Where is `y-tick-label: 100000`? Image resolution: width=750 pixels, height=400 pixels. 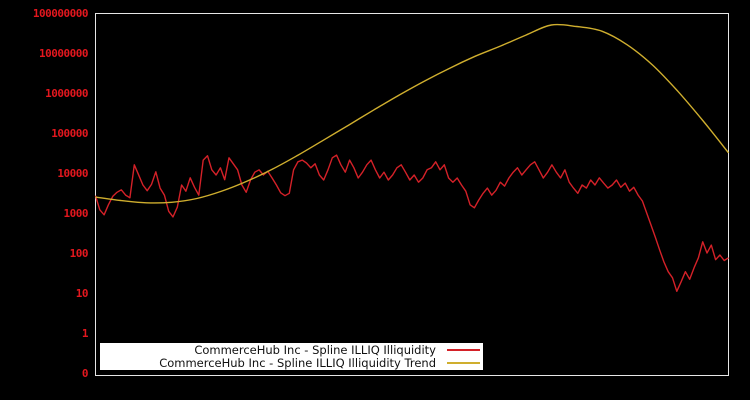
y-tick-label: 100000 is located at coordinates (69, 133).